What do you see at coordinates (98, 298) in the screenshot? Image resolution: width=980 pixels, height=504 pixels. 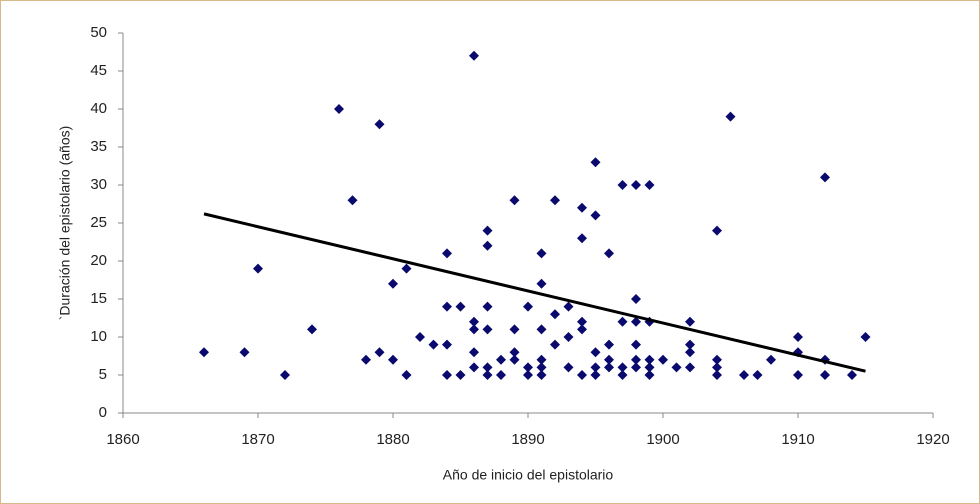 I see `y-tick-label: 15` at bounding box center [98, 298].